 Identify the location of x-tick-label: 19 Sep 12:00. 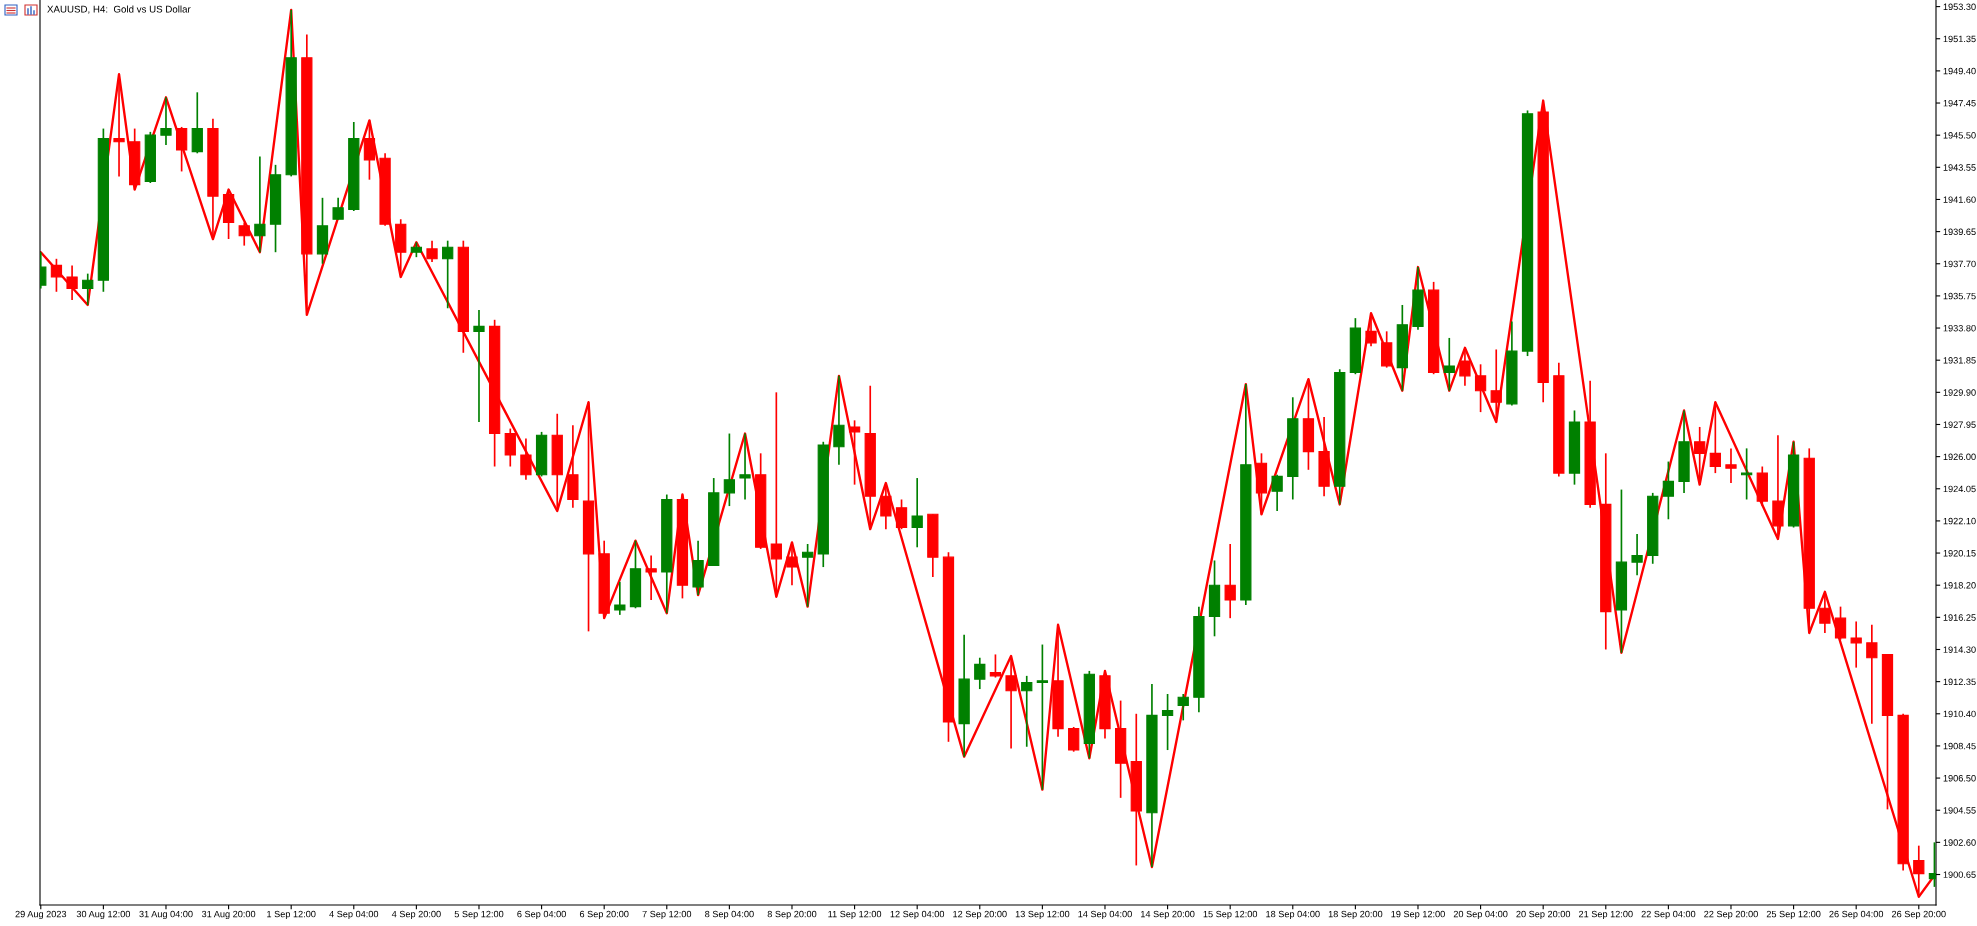
(1418, 915).